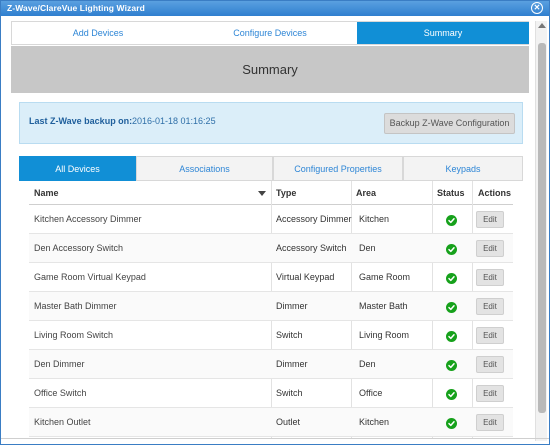  Describe the element at coordinates (271, 306) in the screenshot. I see `table-row: Master Bath Dimmer Dimmer Master Bath Edit` at that location.